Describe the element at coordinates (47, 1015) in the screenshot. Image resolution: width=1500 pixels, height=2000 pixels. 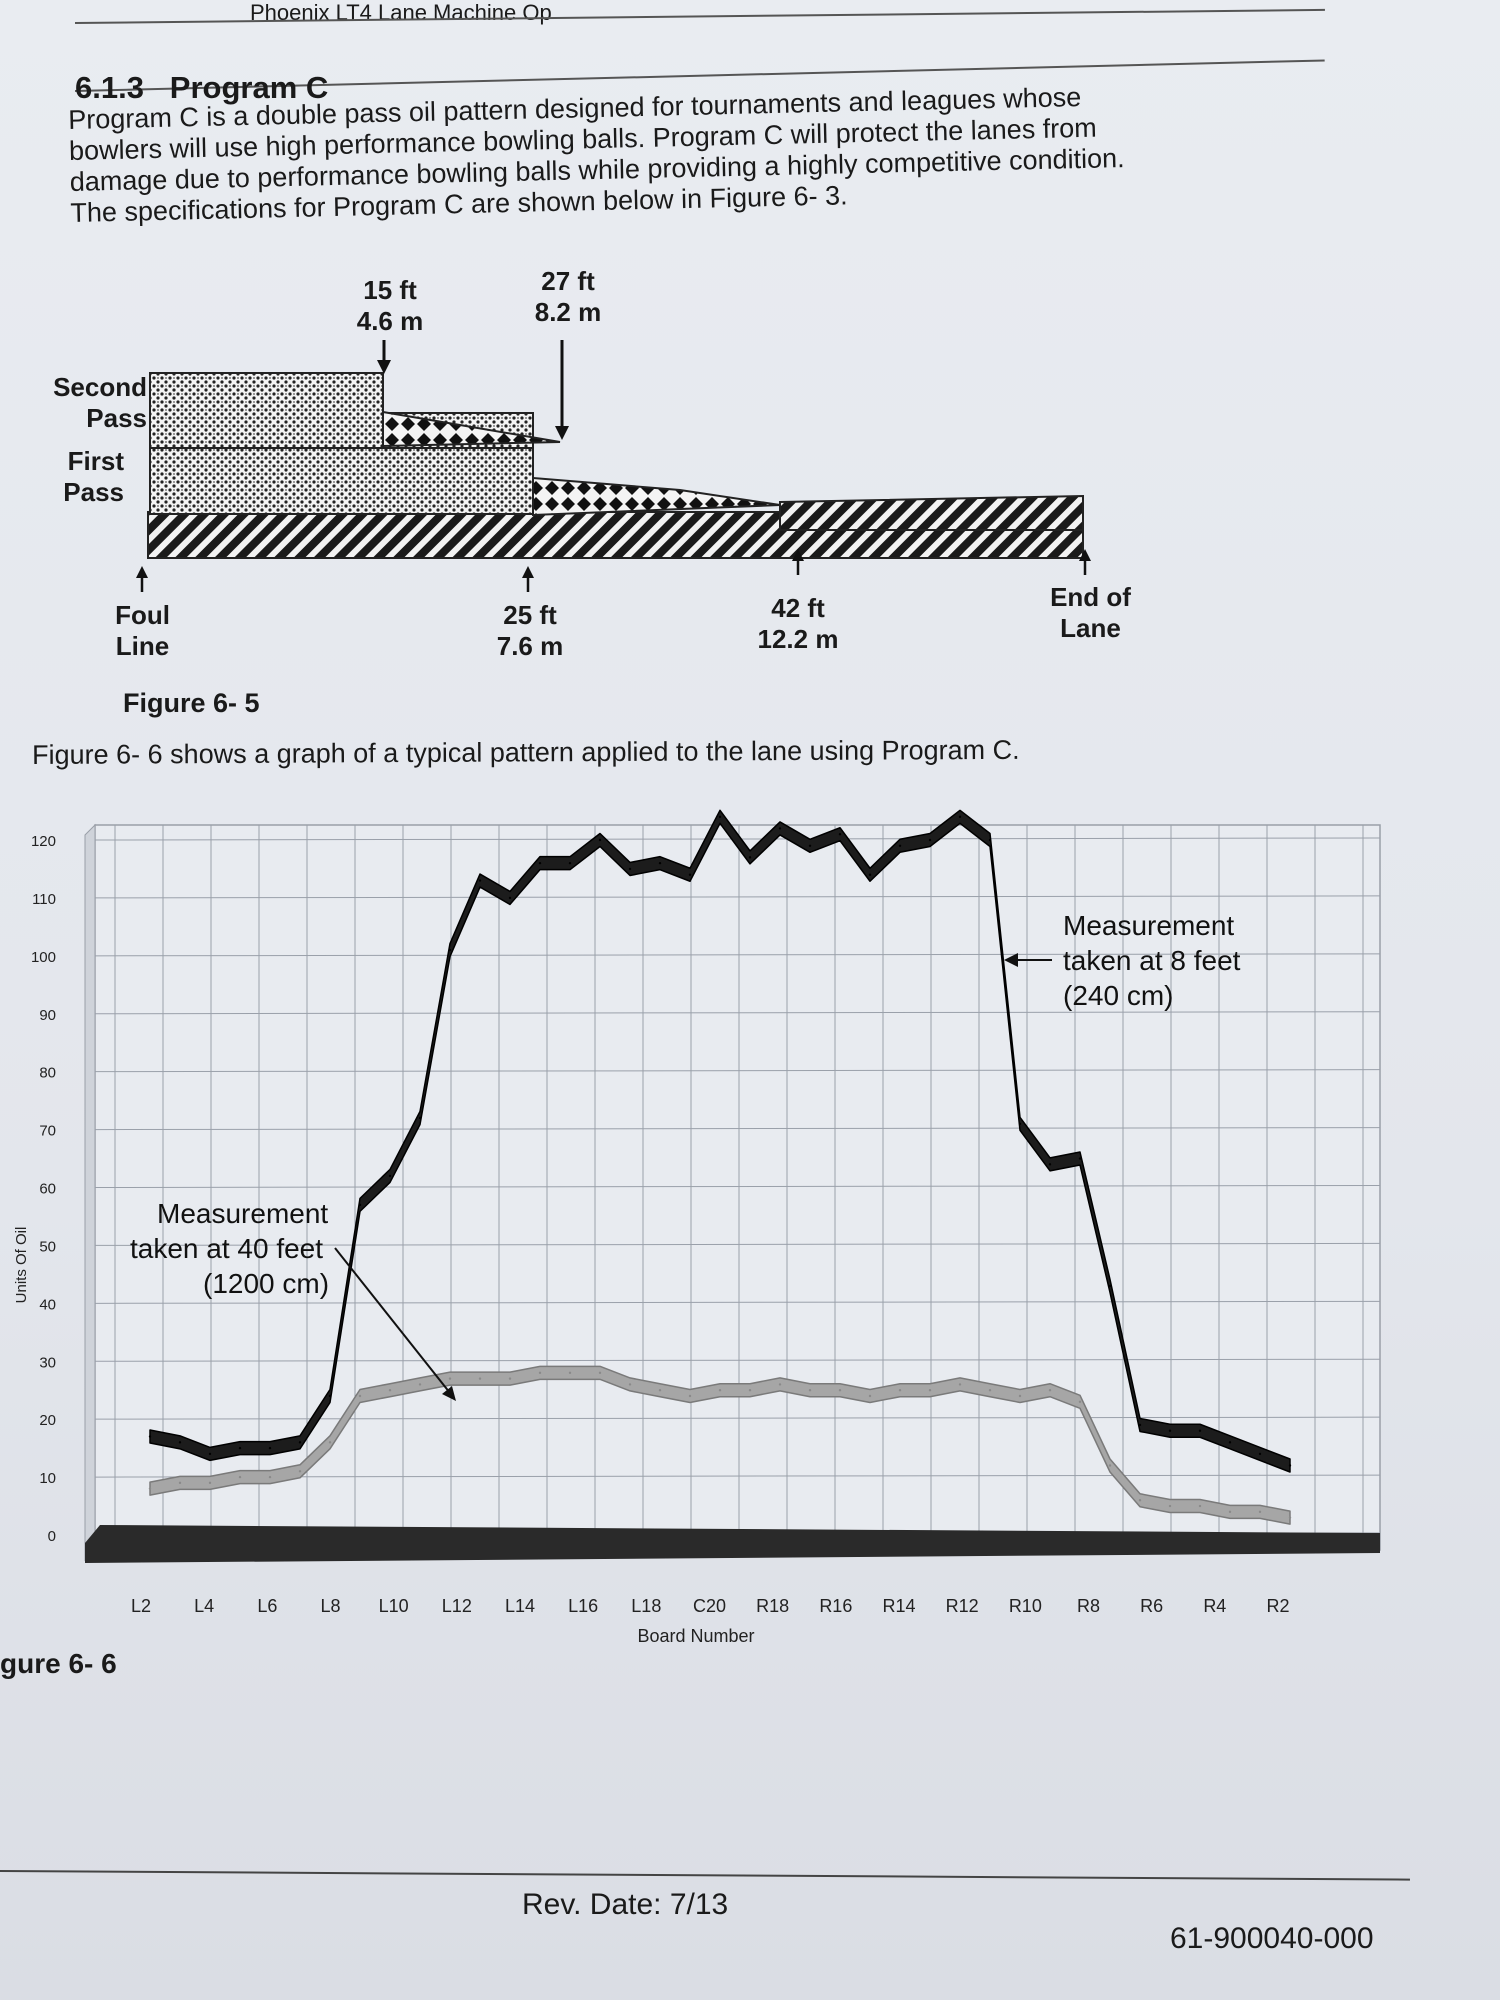
I see `y-tick-label: 90` at that location.